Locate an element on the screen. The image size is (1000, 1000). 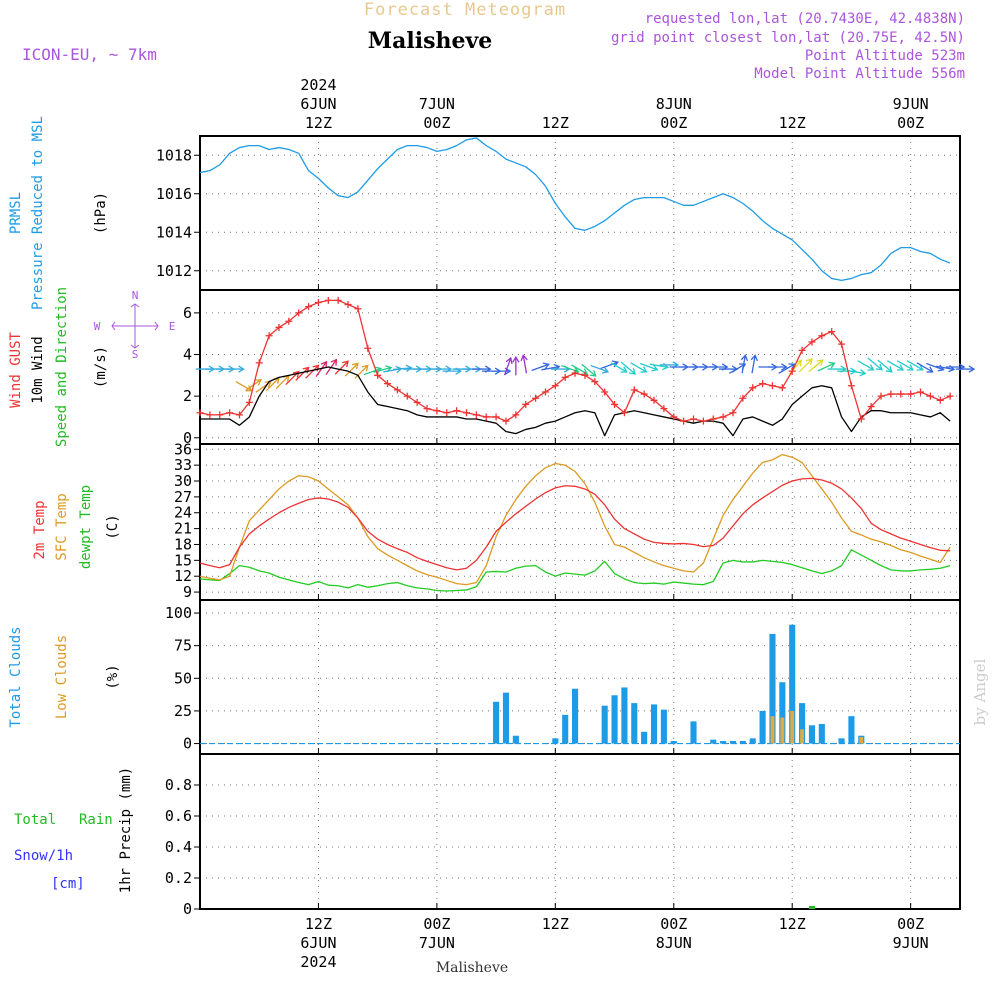
model-point-altitude: Model Point Altitude 556m is located at coordinates (859, 74).